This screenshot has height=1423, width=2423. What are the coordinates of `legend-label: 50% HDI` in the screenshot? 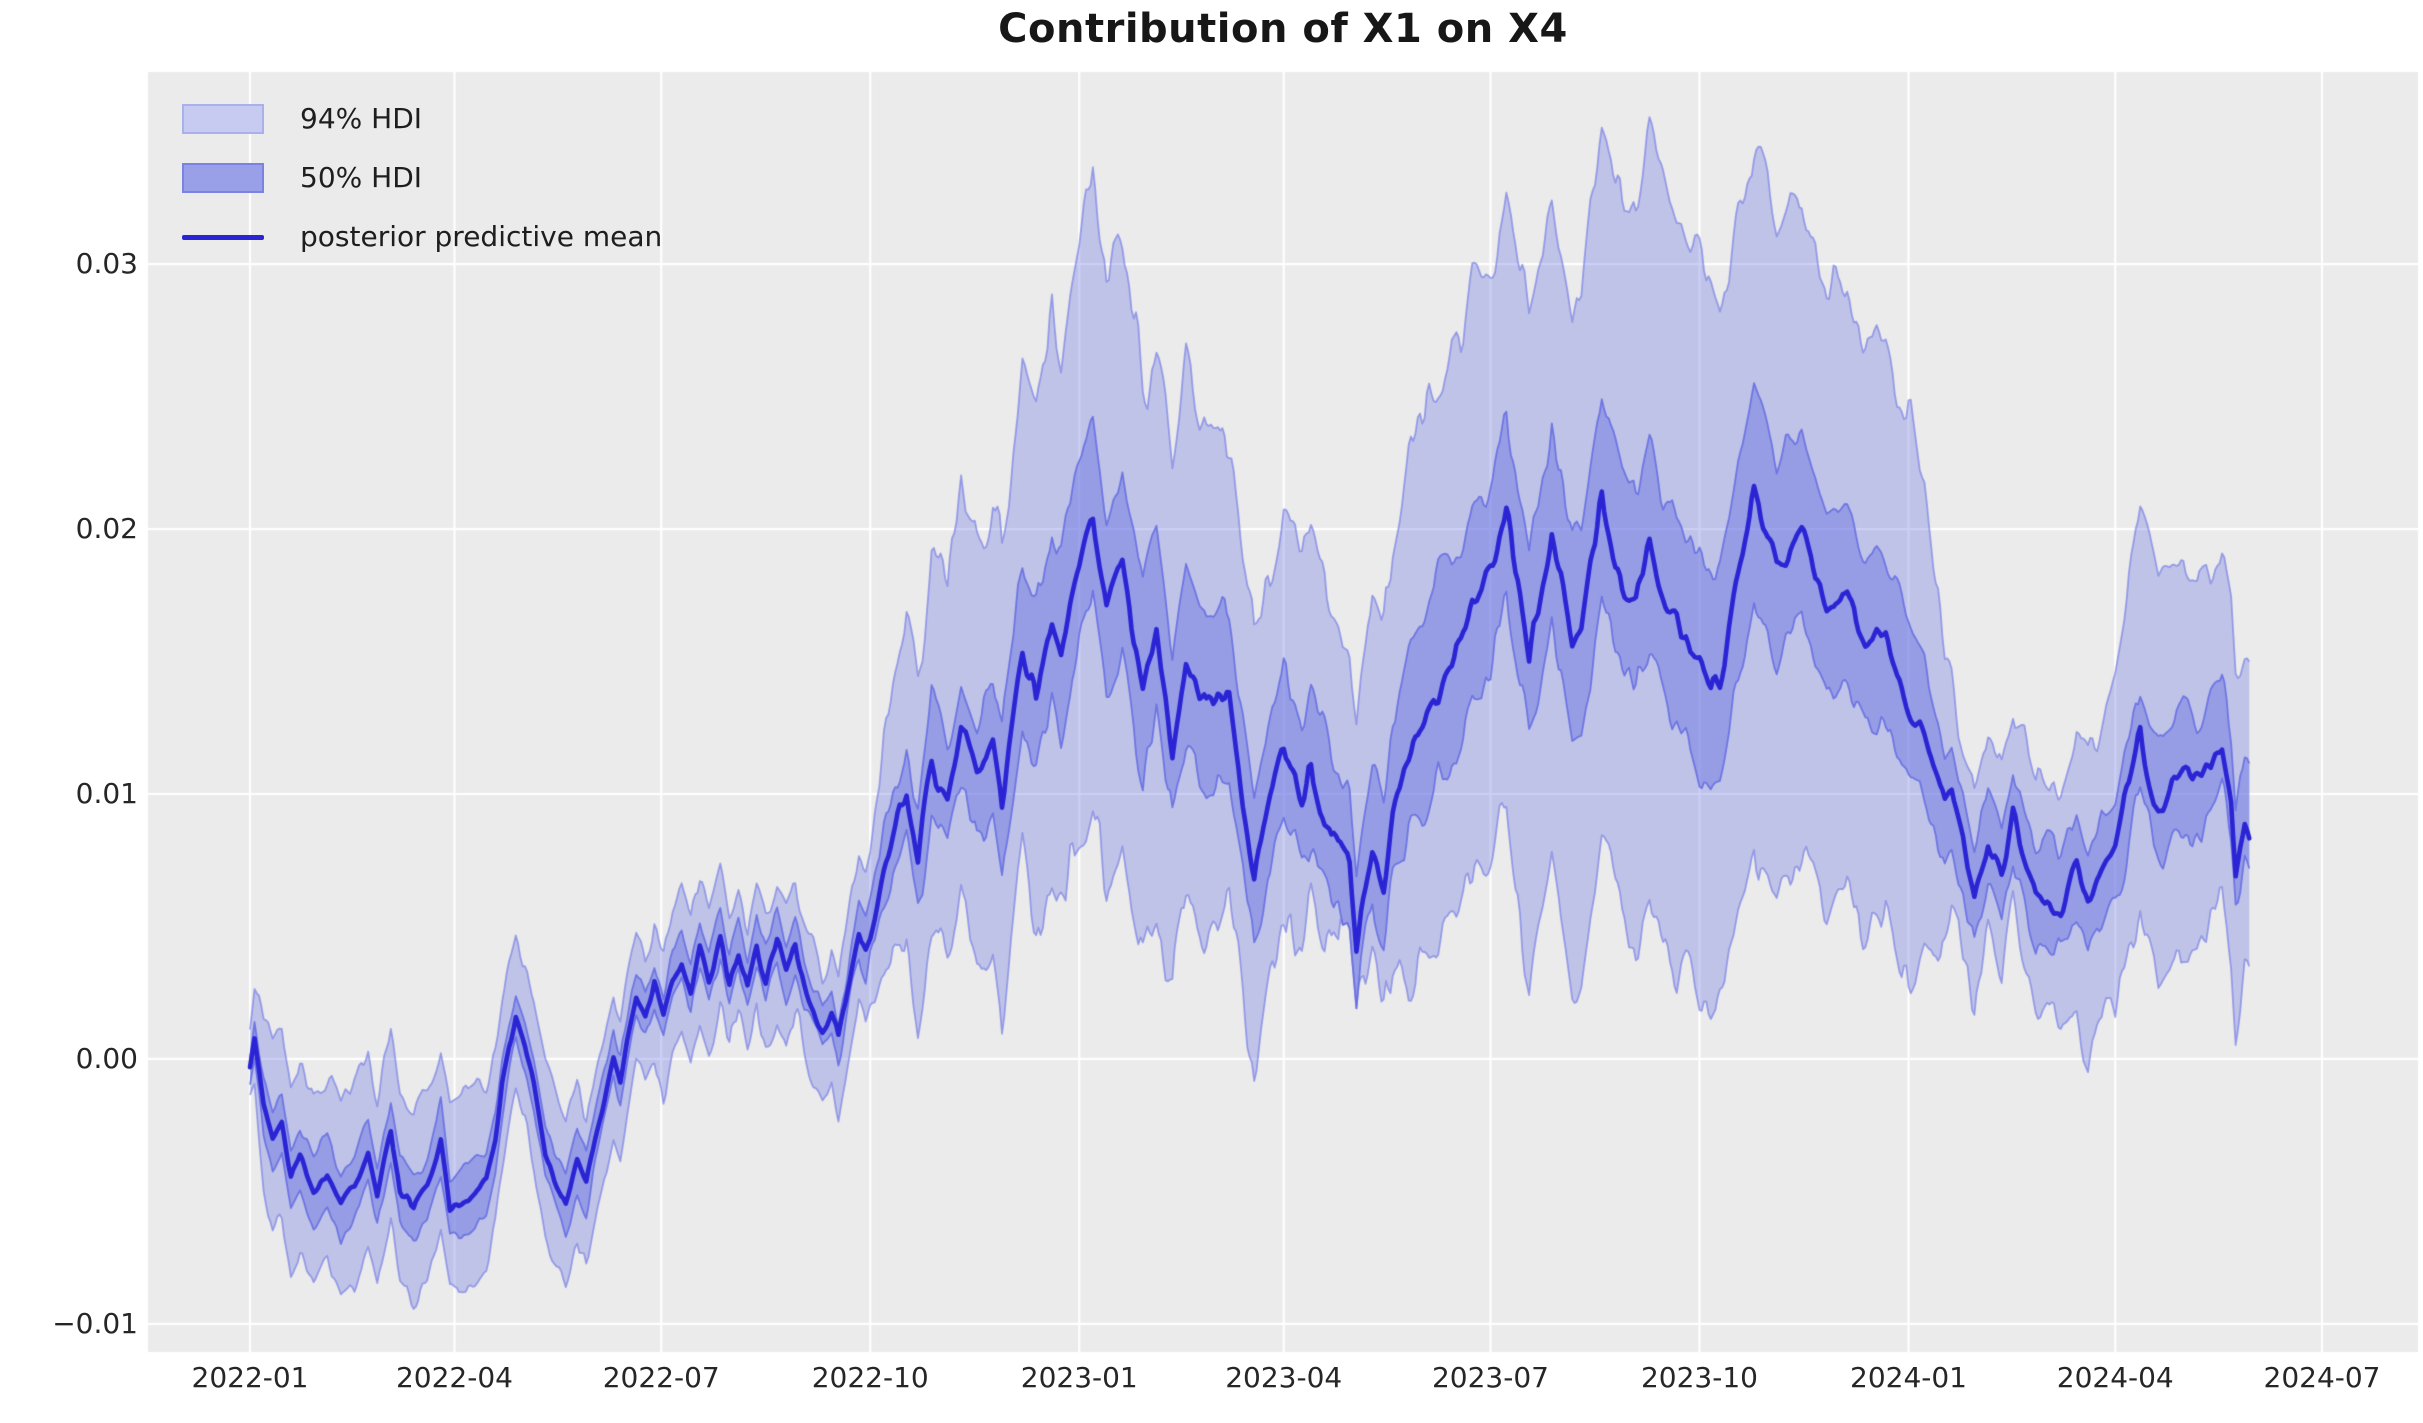 It's located at (361, 177).